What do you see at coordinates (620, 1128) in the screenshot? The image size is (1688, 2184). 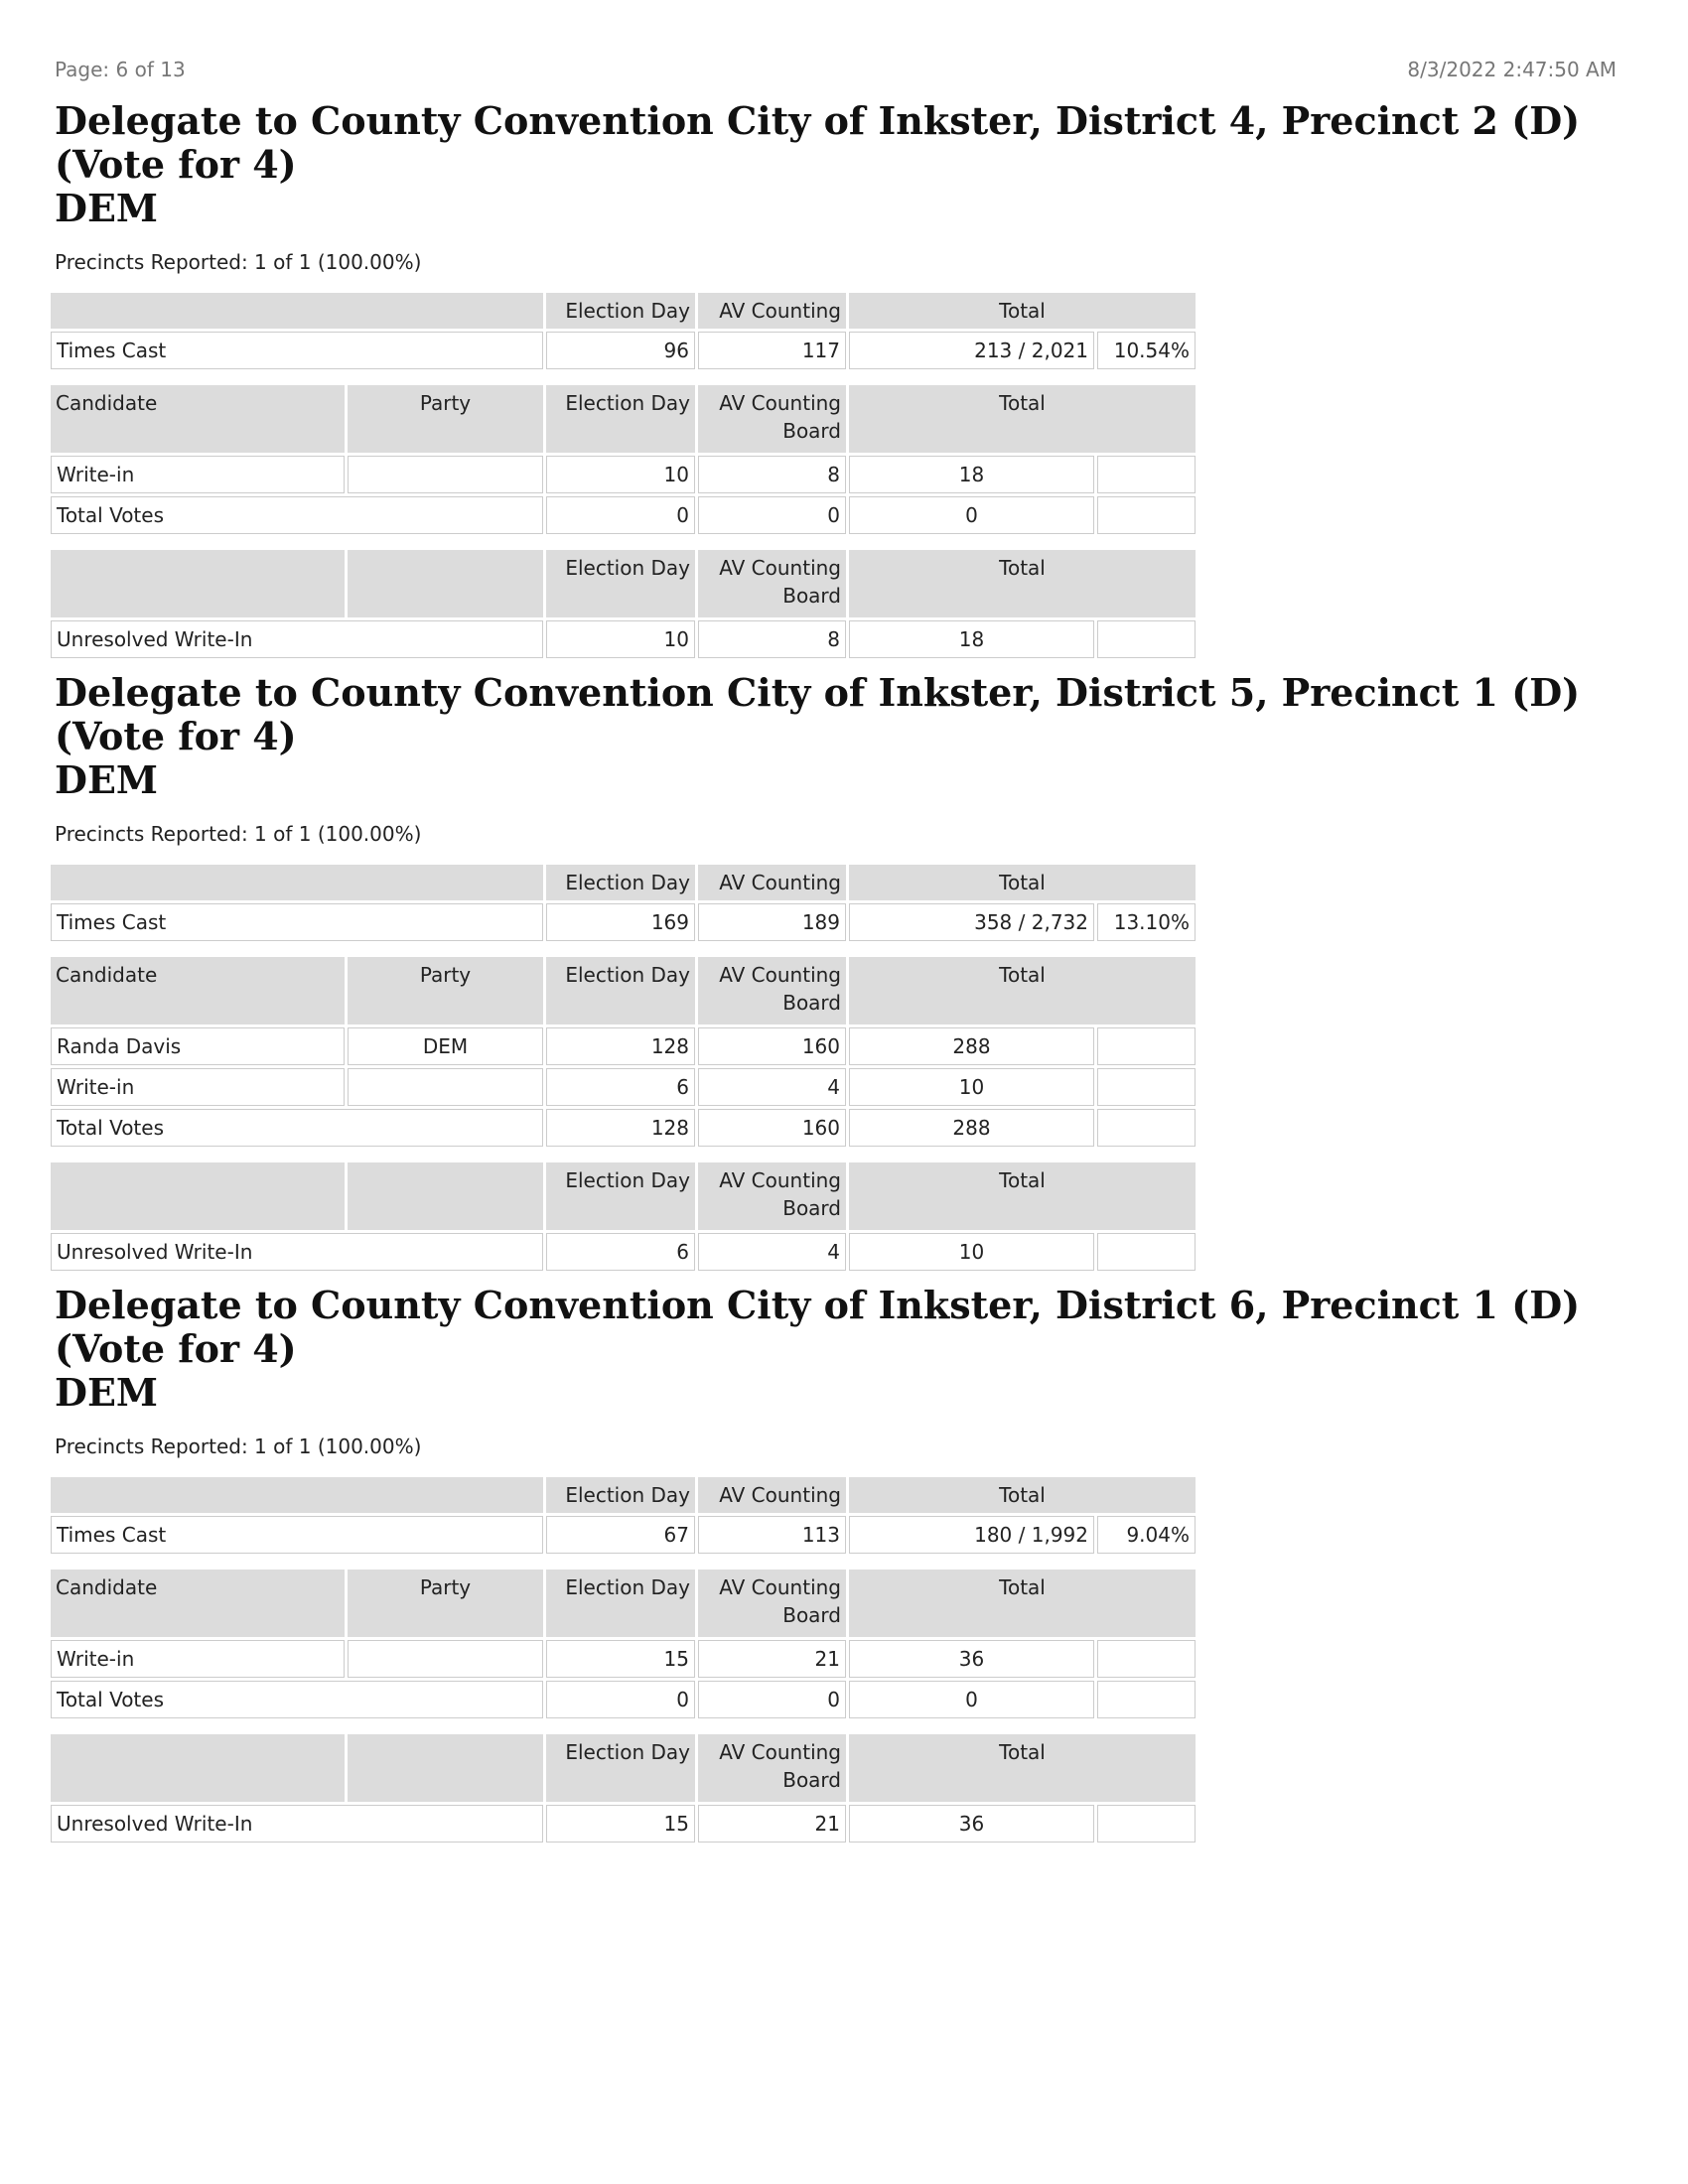 I see `cell: 128` at bounding box center [620, 1128].